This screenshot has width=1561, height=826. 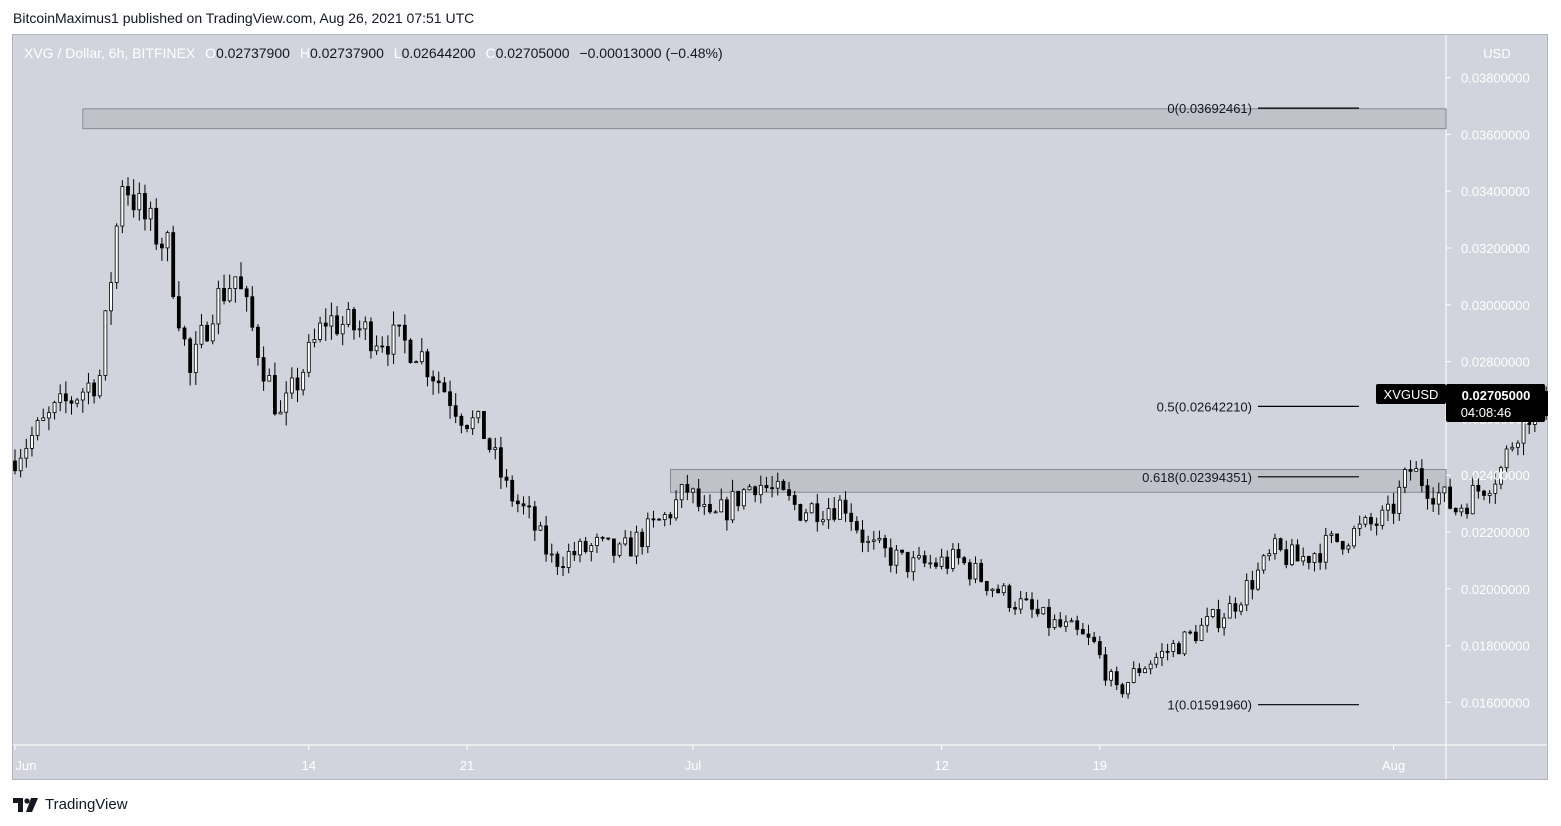 What do you see at coordinates (309, 765) in the screenshot?
I see `time-tick-label: 14` at bounding box center [309, 765].